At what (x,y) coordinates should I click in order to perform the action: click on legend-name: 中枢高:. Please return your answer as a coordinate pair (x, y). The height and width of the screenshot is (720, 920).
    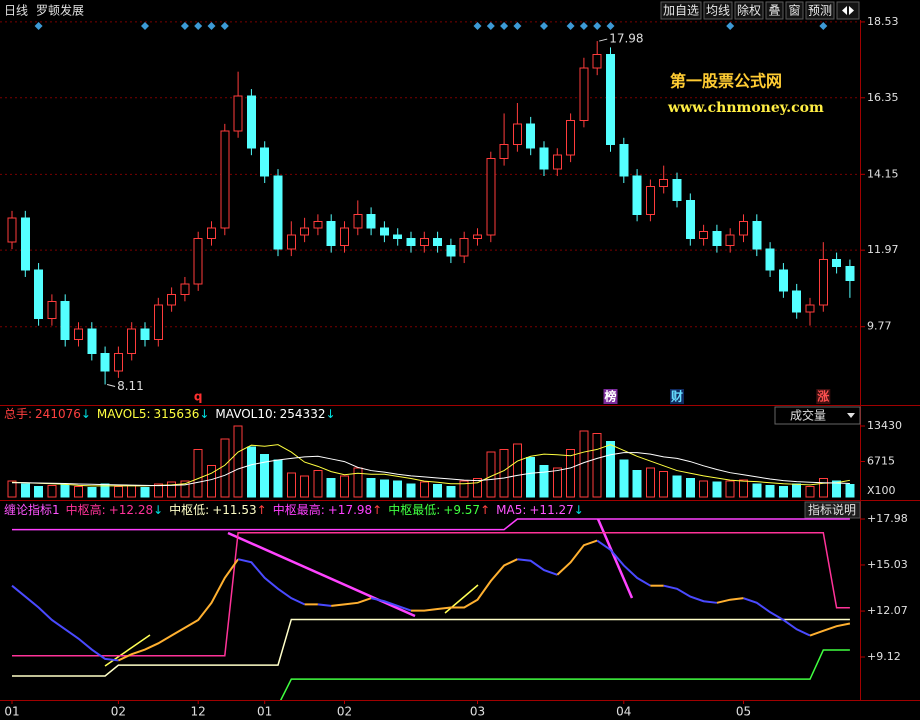
    Looking at the image, I should click on (86, 509).